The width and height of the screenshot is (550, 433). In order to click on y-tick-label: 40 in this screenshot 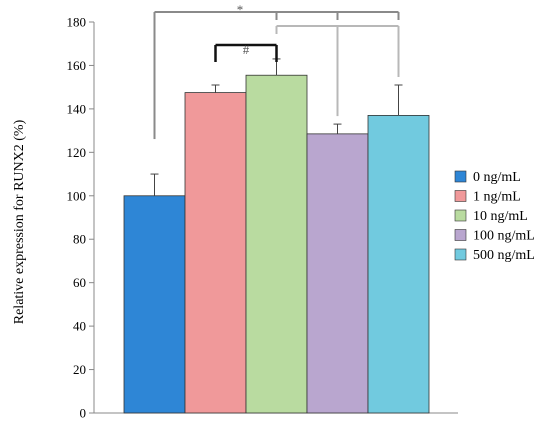, I will do `click(79, 326)`.